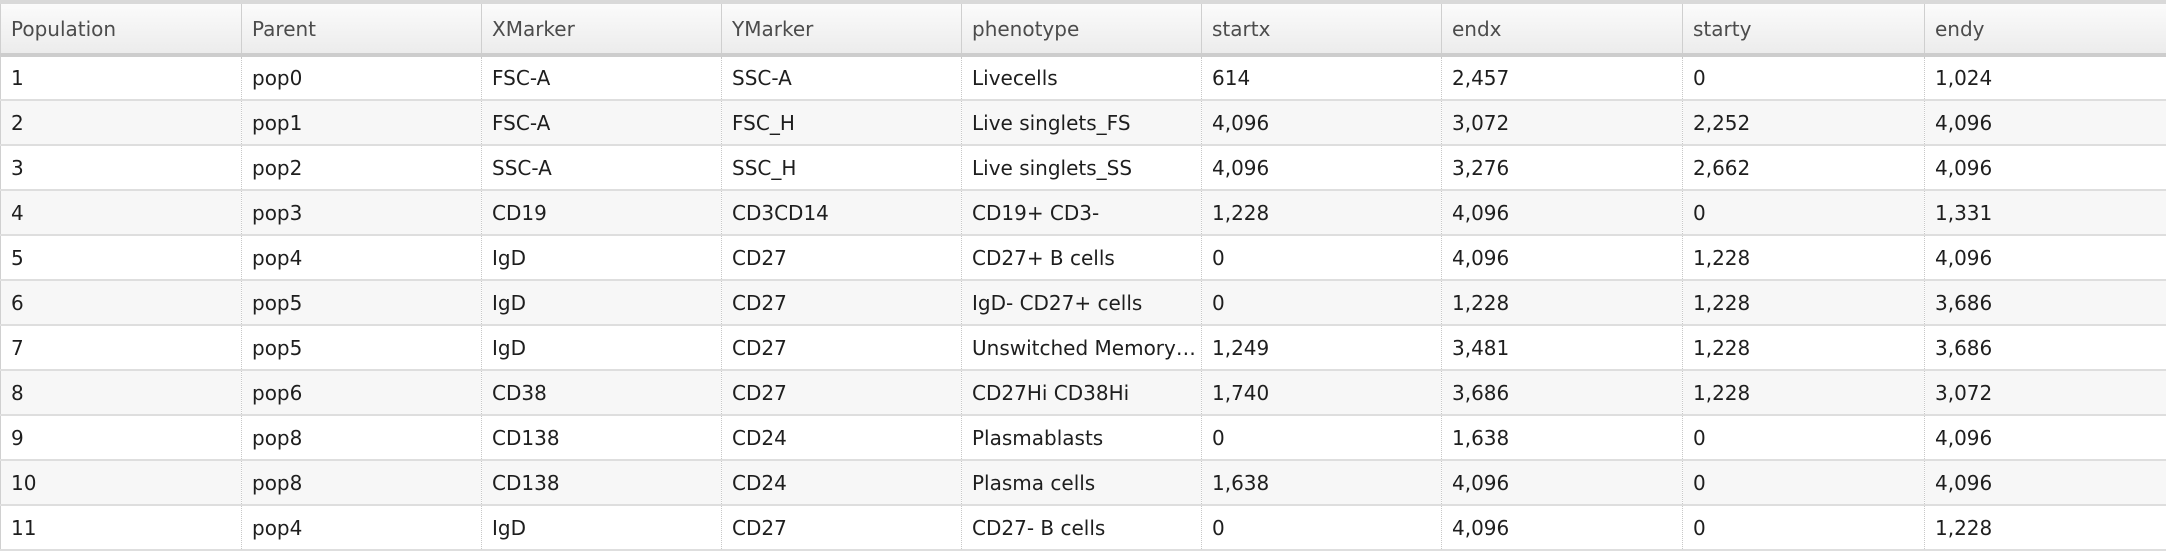 This screenshot has width=2166, height=554. Describe the element at coordinates (1803, 123) in the screenshot. I see `cell-starty: 2,252` at that location.